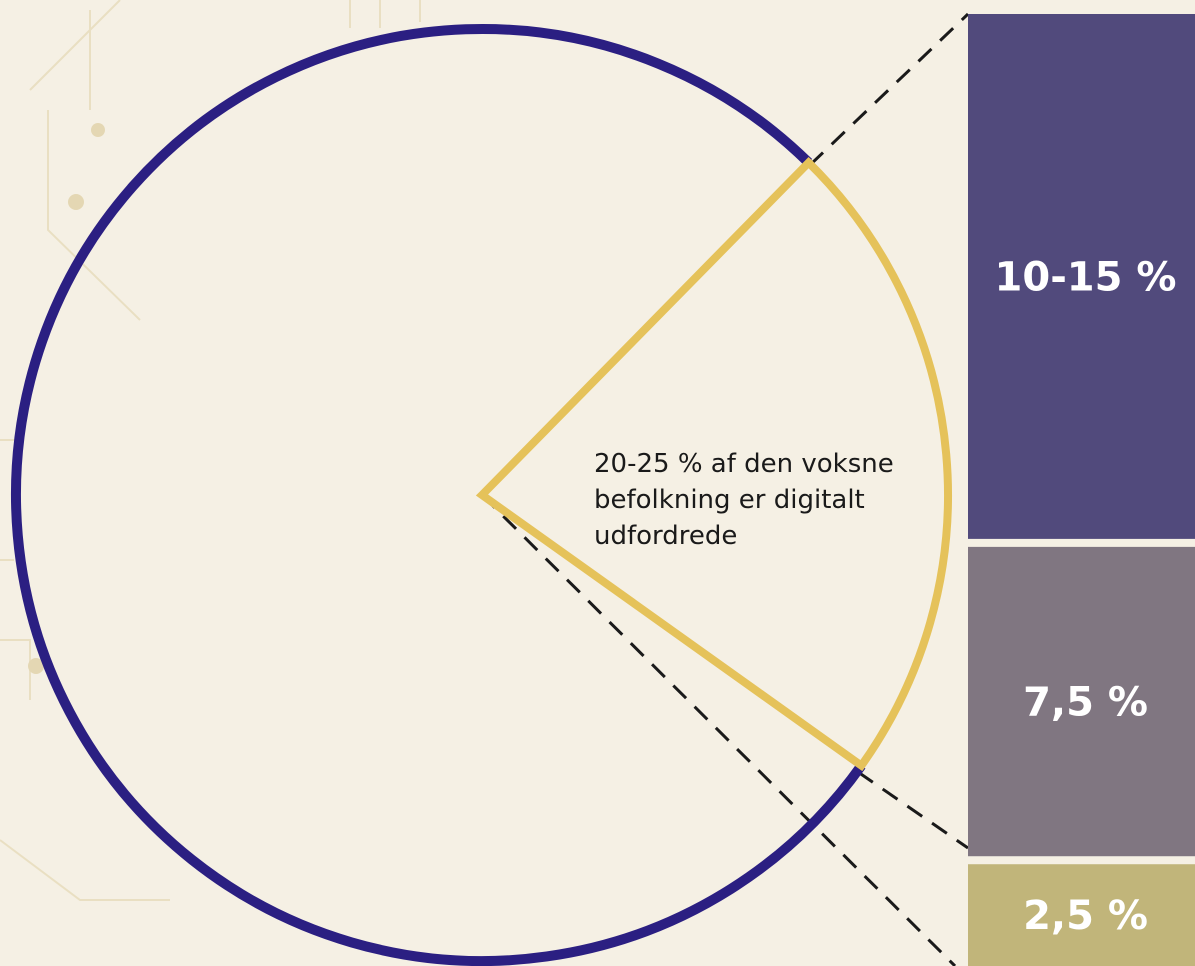  What do you see at coordinates (1085, 916) in the screenshot?
I see `bar-segment-label: 2,5 %` at bounding box center [1085, 916].